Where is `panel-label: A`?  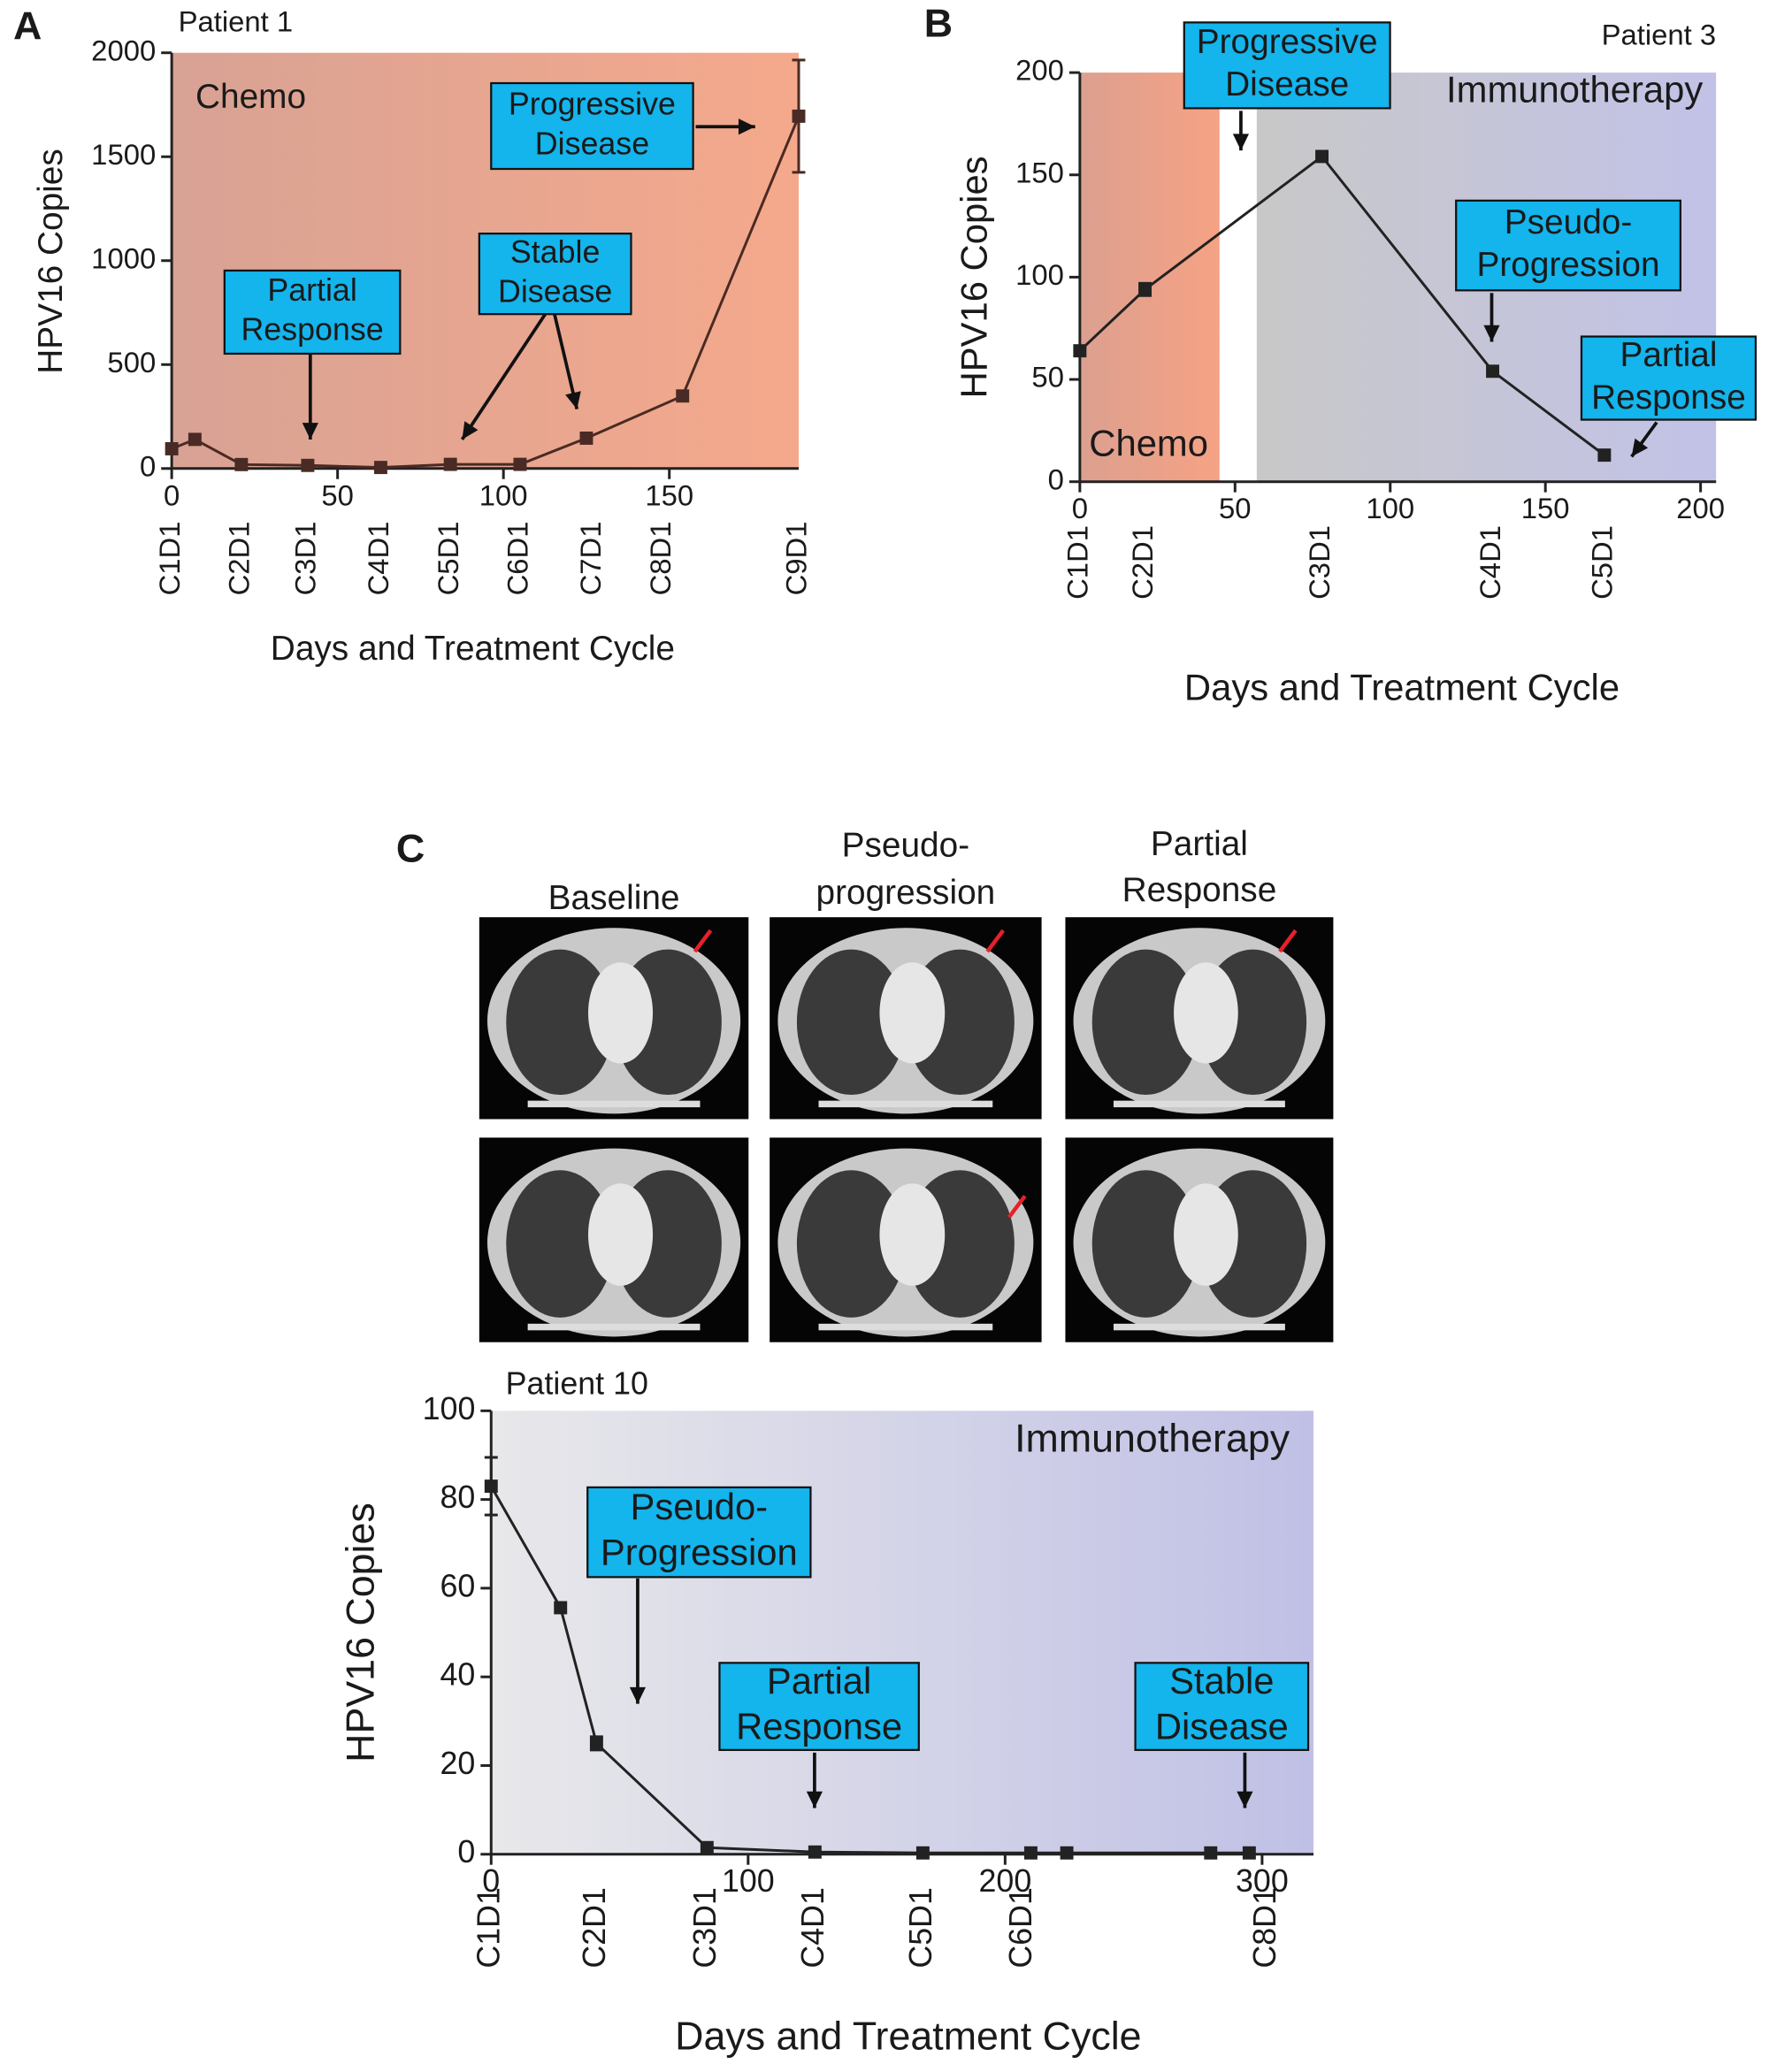 panel-label: A is located at coordinates (27, 27).